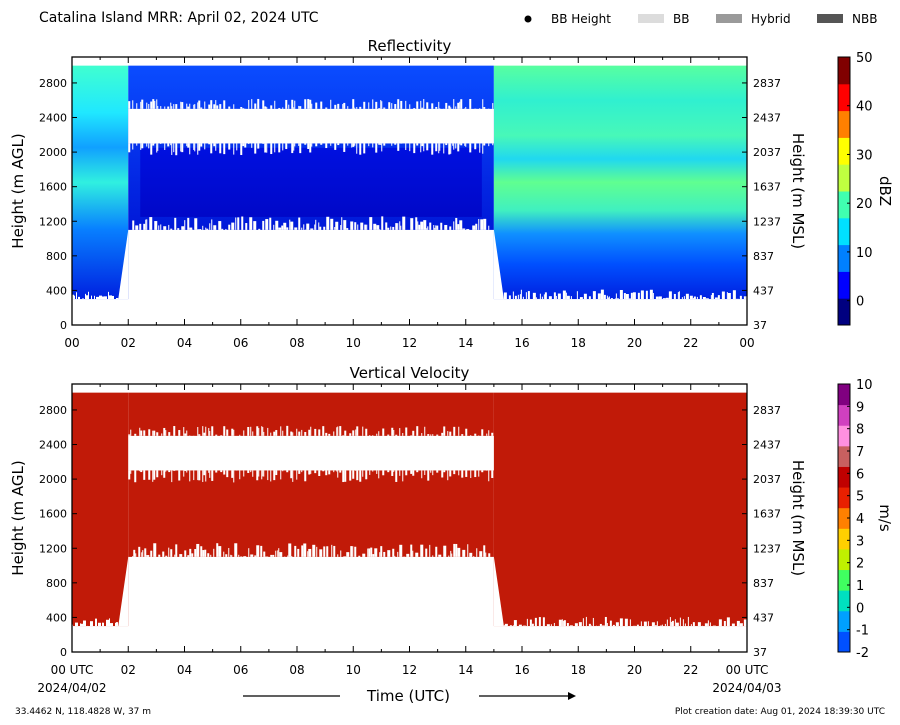  What do you see at coordinates (18, 517) in the screenshot?
I see `y-axis-label: Height (m AGL)` at bounding box center [18, 517].